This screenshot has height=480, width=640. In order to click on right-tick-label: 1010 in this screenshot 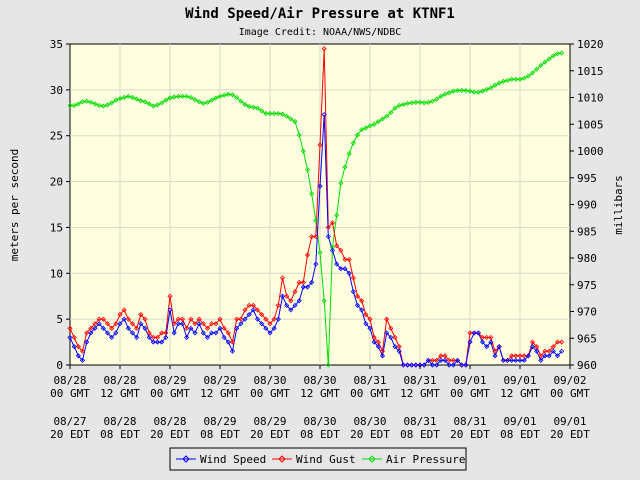, I will do `click(590, 98)`.